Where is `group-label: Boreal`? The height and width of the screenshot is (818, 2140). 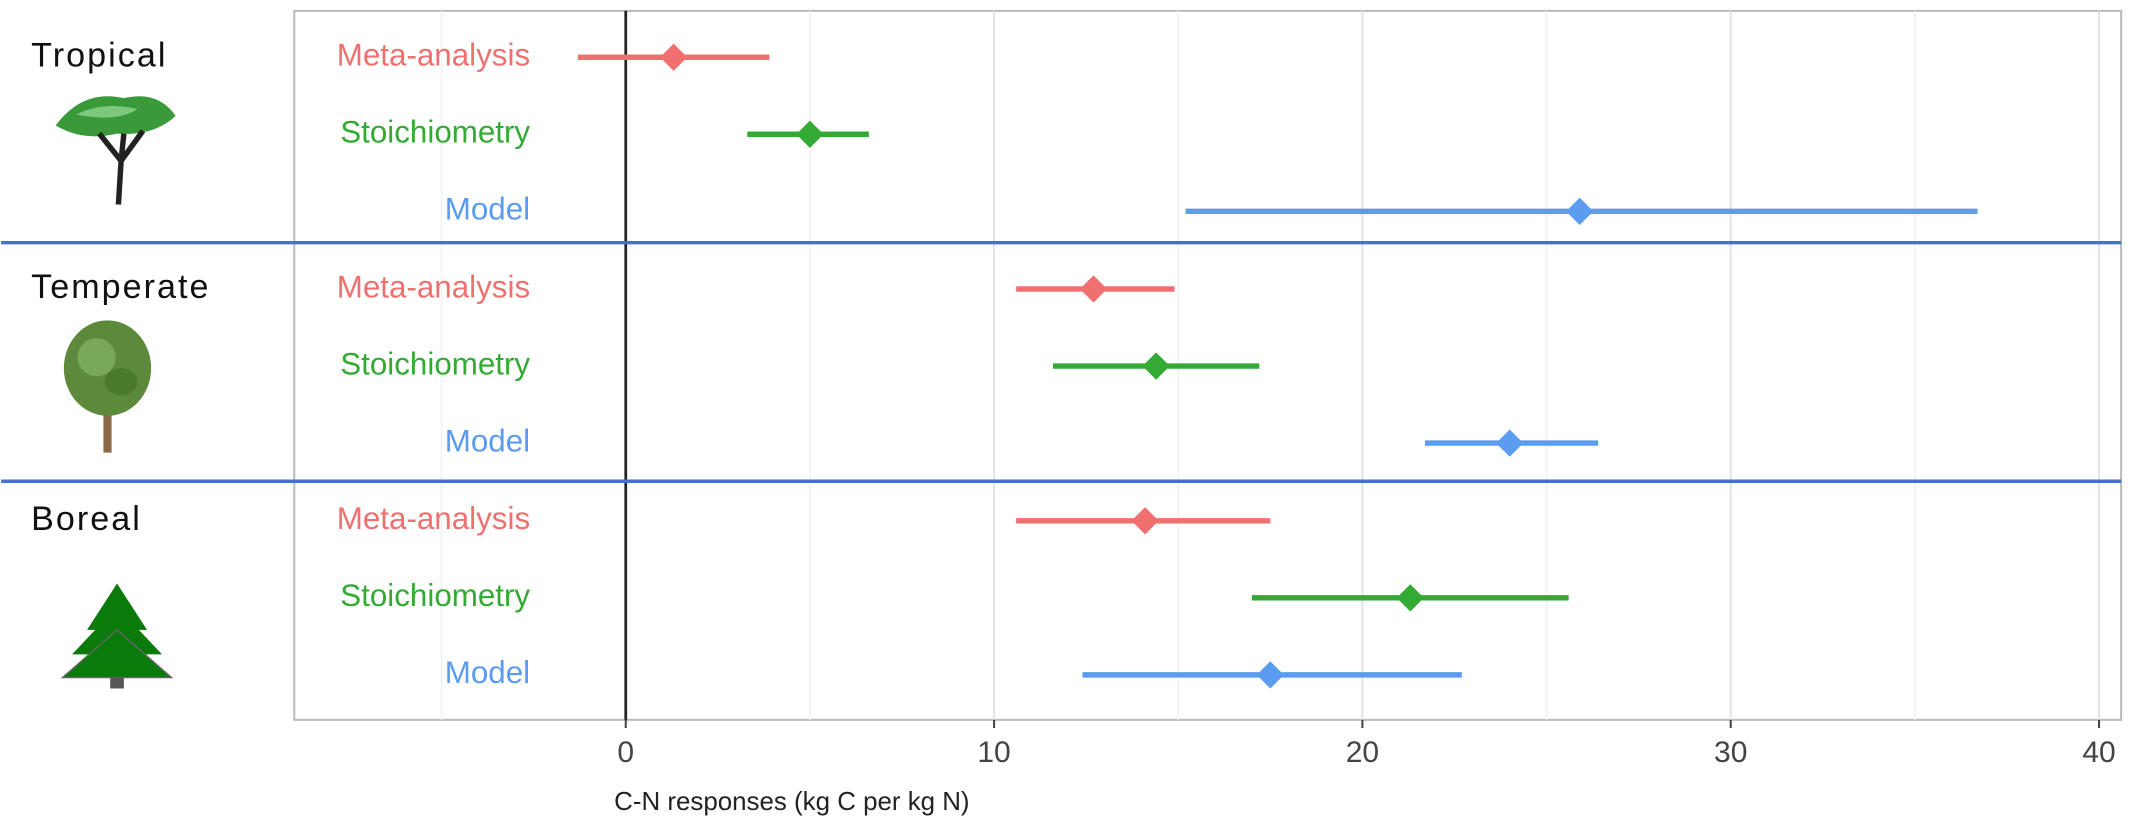 group-label: Boreal is located at coordinates (86, 519).